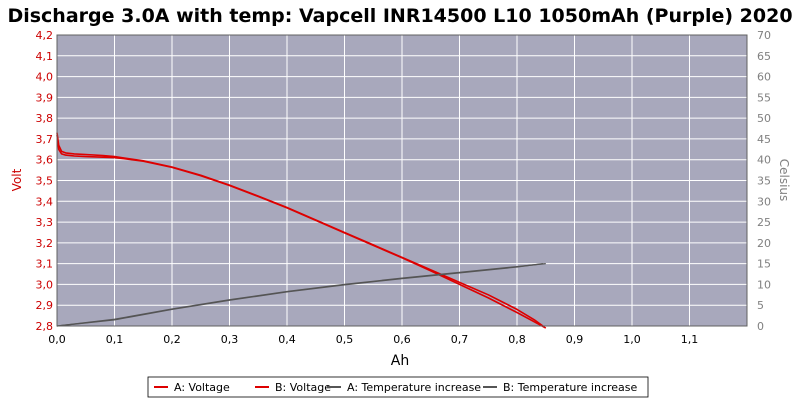  I want to click on tick-label-left: 3,3, so click(45, 222).